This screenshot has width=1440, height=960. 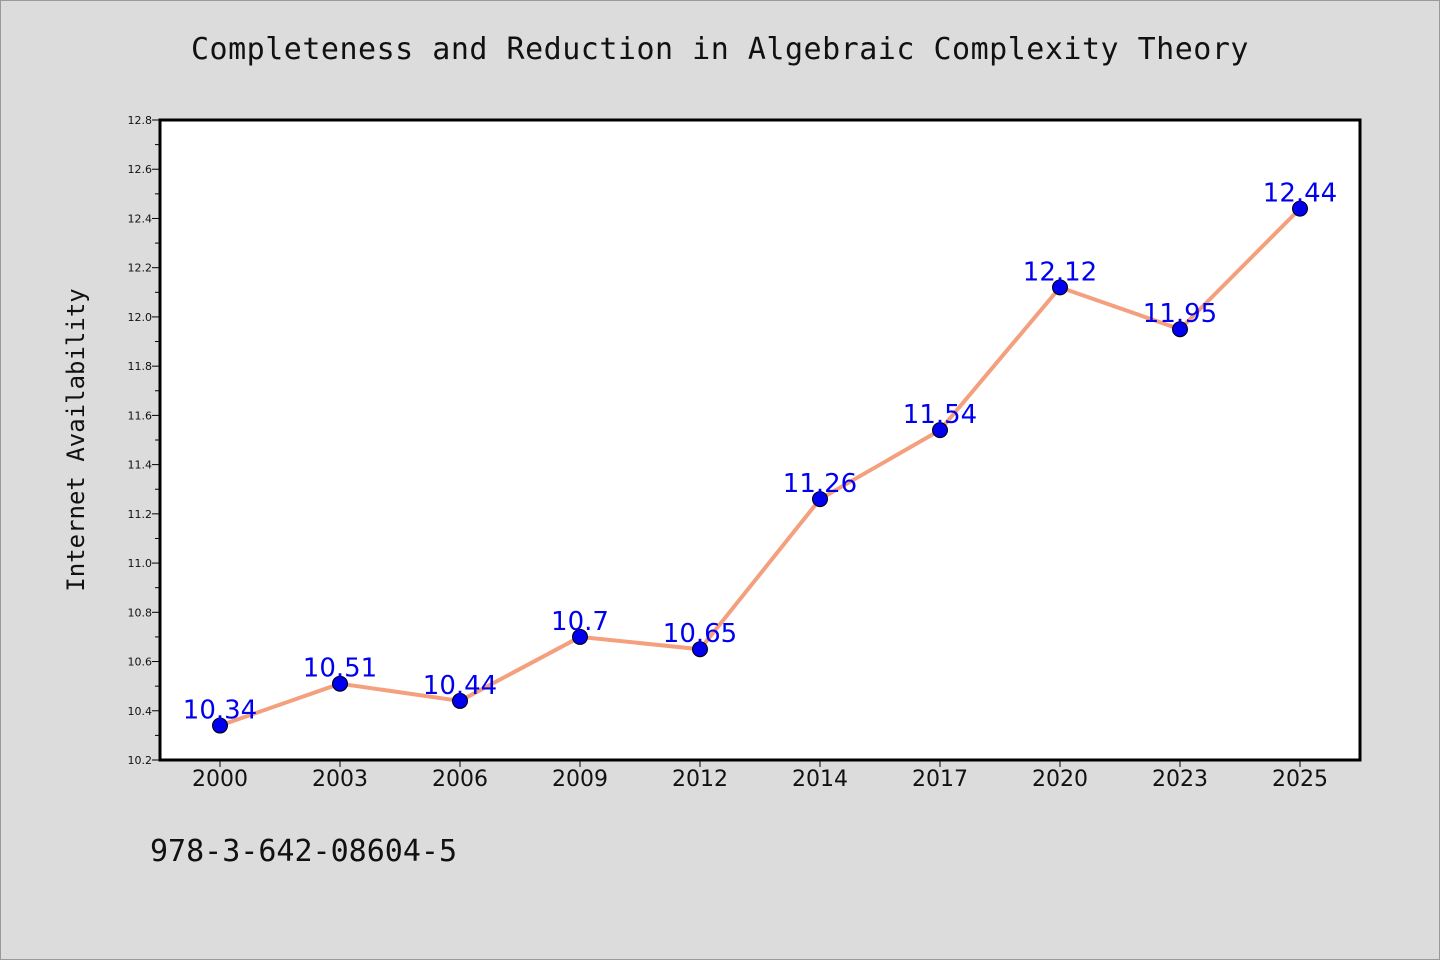 What do you see at coordinates (140, 415) in the screenshot?
I see `y-tick-label: 11.6` at bounding box center [140, 415].